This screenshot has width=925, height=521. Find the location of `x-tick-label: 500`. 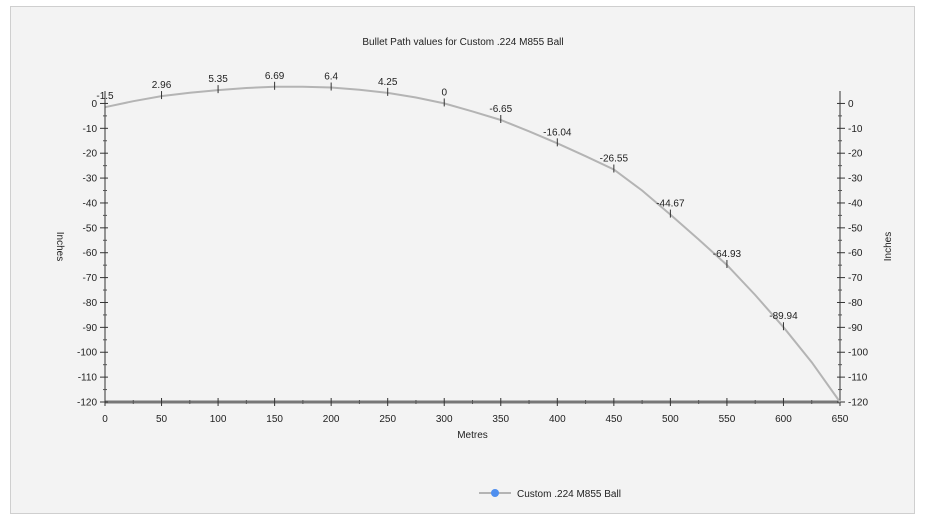

x-tick-label: 500 is located at coordinates (670, 419).